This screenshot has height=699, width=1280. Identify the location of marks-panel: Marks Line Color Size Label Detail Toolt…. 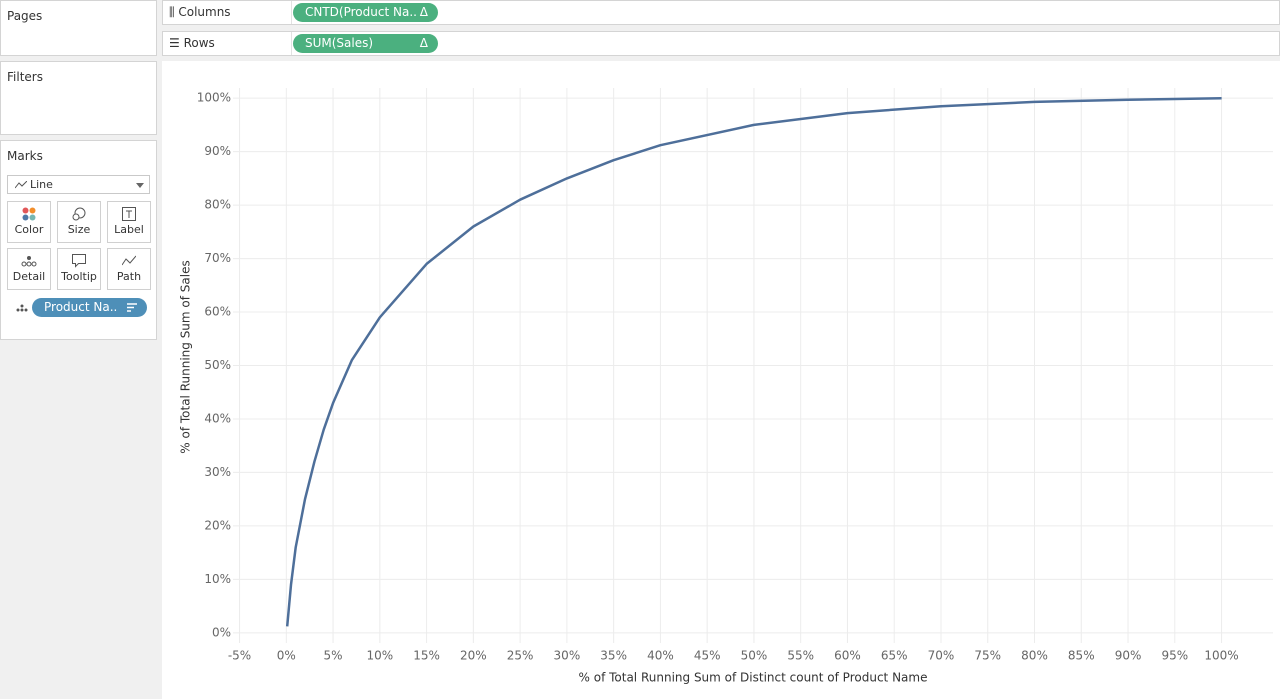
(78, 240).